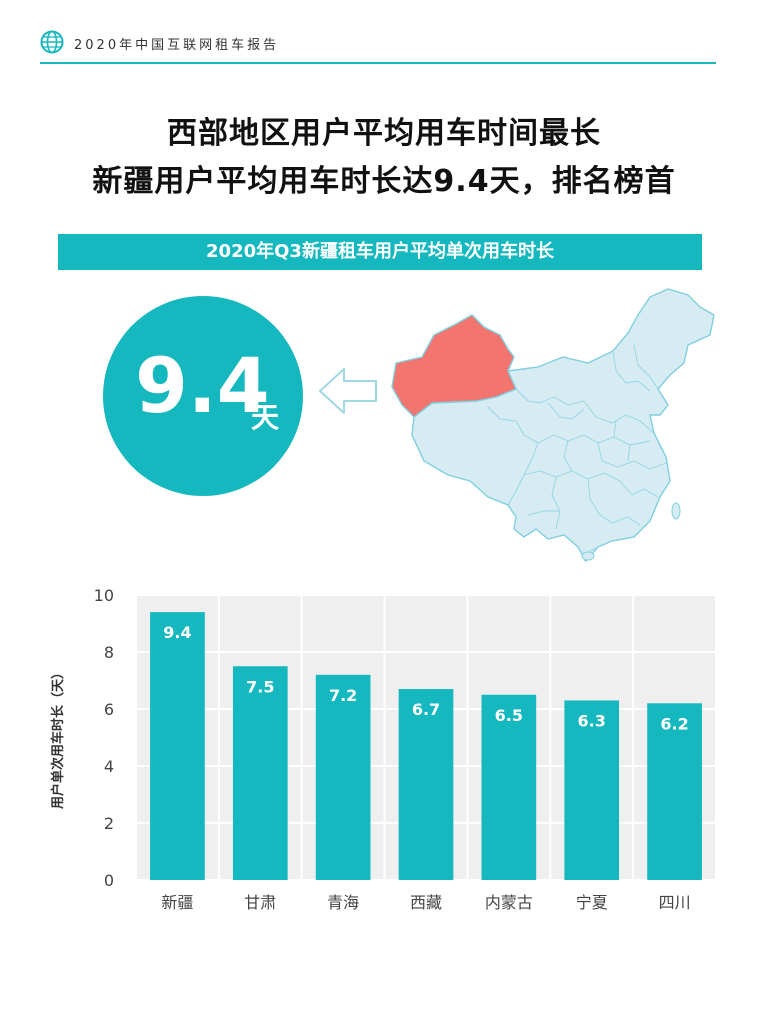  Describe the element at coordinates (343, 695) in the screenshot. I see `bar-value-label: 7.2` at that location.